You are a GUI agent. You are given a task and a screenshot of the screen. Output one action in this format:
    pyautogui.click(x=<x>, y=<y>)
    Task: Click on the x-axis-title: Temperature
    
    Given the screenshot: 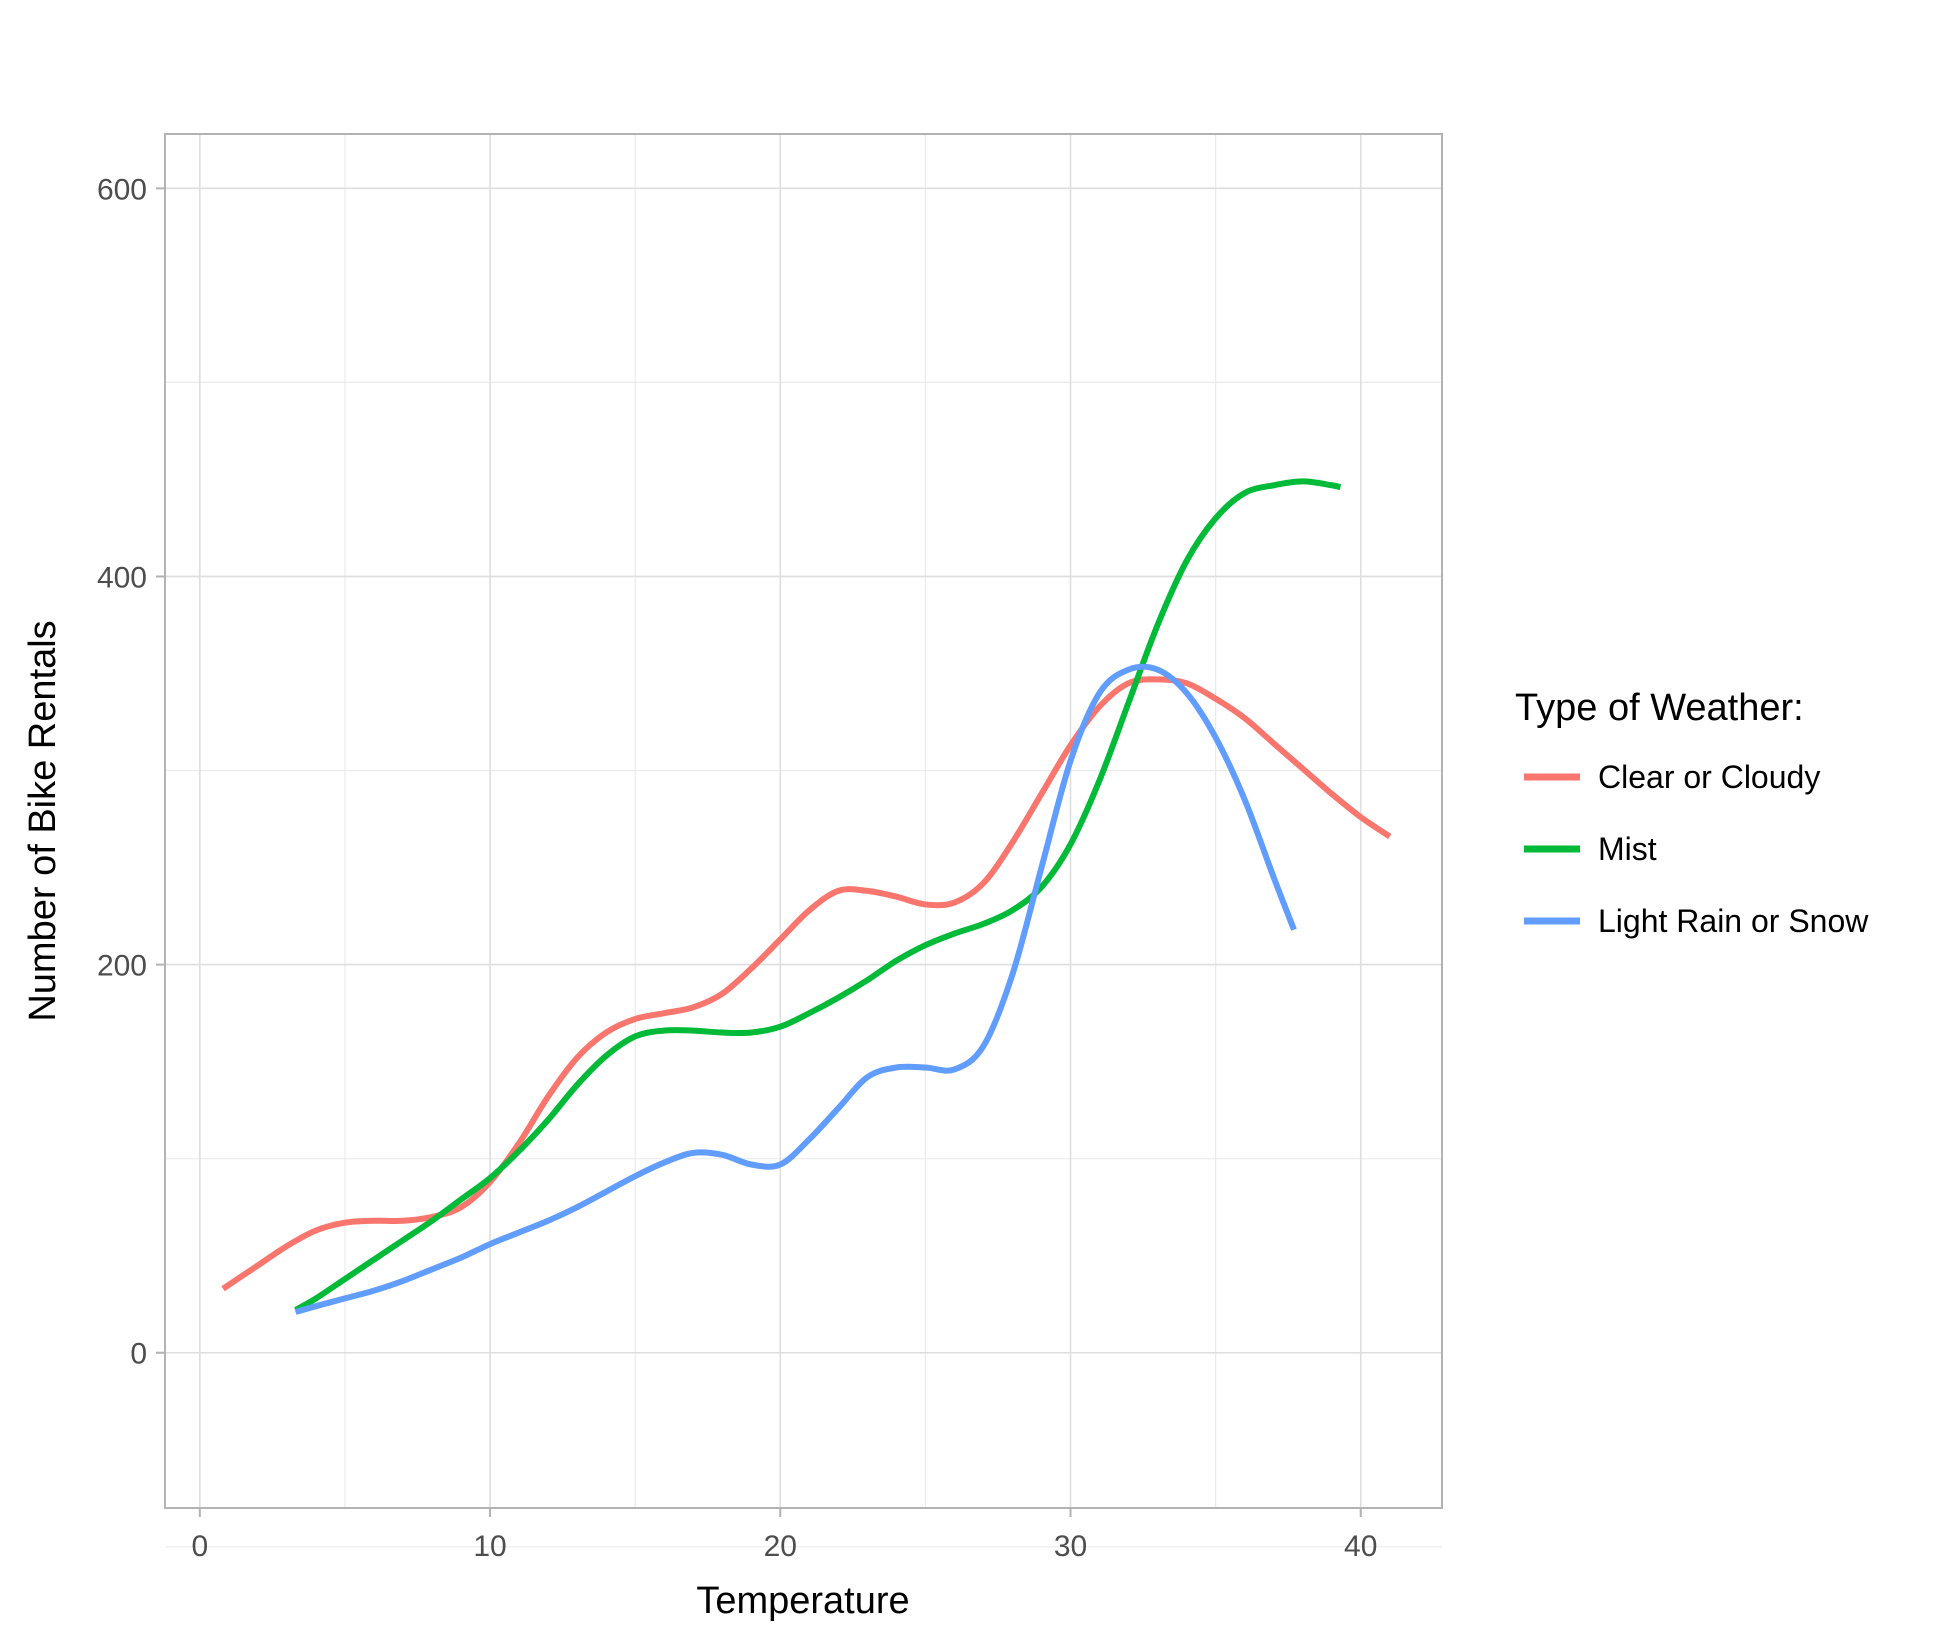 What is the action you would take?
    pyautogui.click(x=802, y=1601)
    